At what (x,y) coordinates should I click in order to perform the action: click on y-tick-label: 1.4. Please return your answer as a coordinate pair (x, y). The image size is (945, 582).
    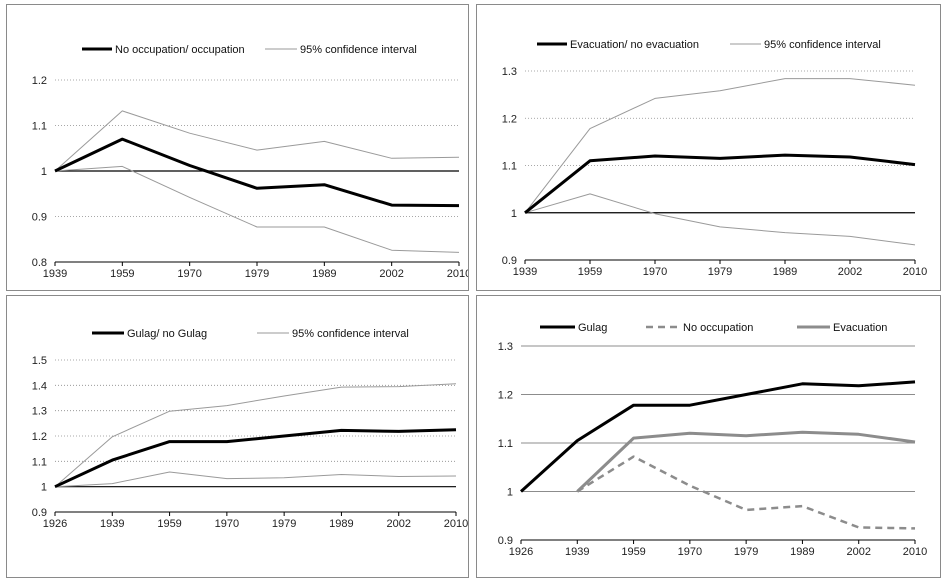
    Looking at the image, I should click on (39, 386).